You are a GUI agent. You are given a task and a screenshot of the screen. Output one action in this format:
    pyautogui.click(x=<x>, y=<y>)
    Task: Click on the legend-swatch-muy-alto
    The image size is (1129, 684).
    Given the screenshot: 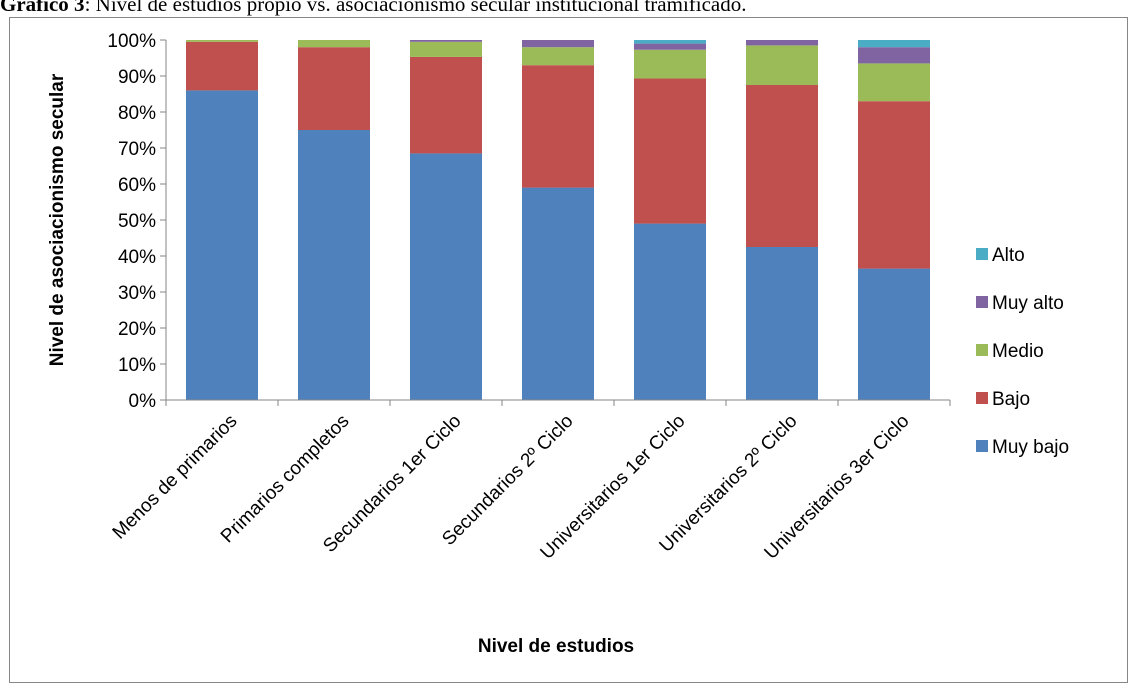 What is the action you would take?
    pyautogui.click(x=982, y=302)
    